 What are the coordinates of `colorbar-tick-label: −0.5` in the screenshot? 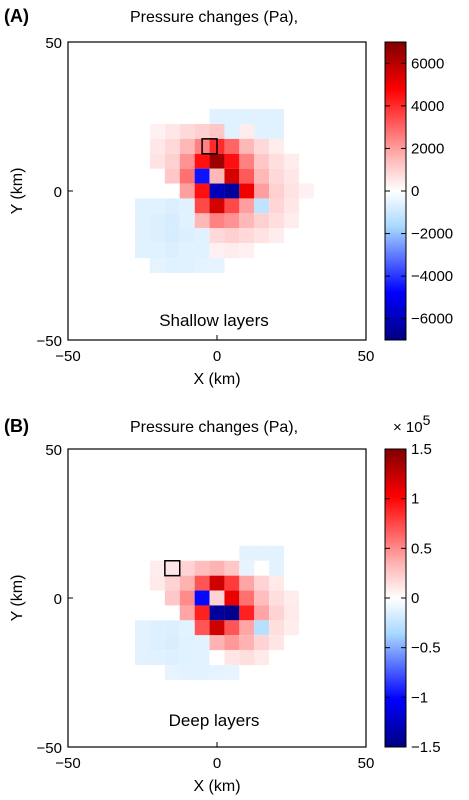 It's located at (426, 648).